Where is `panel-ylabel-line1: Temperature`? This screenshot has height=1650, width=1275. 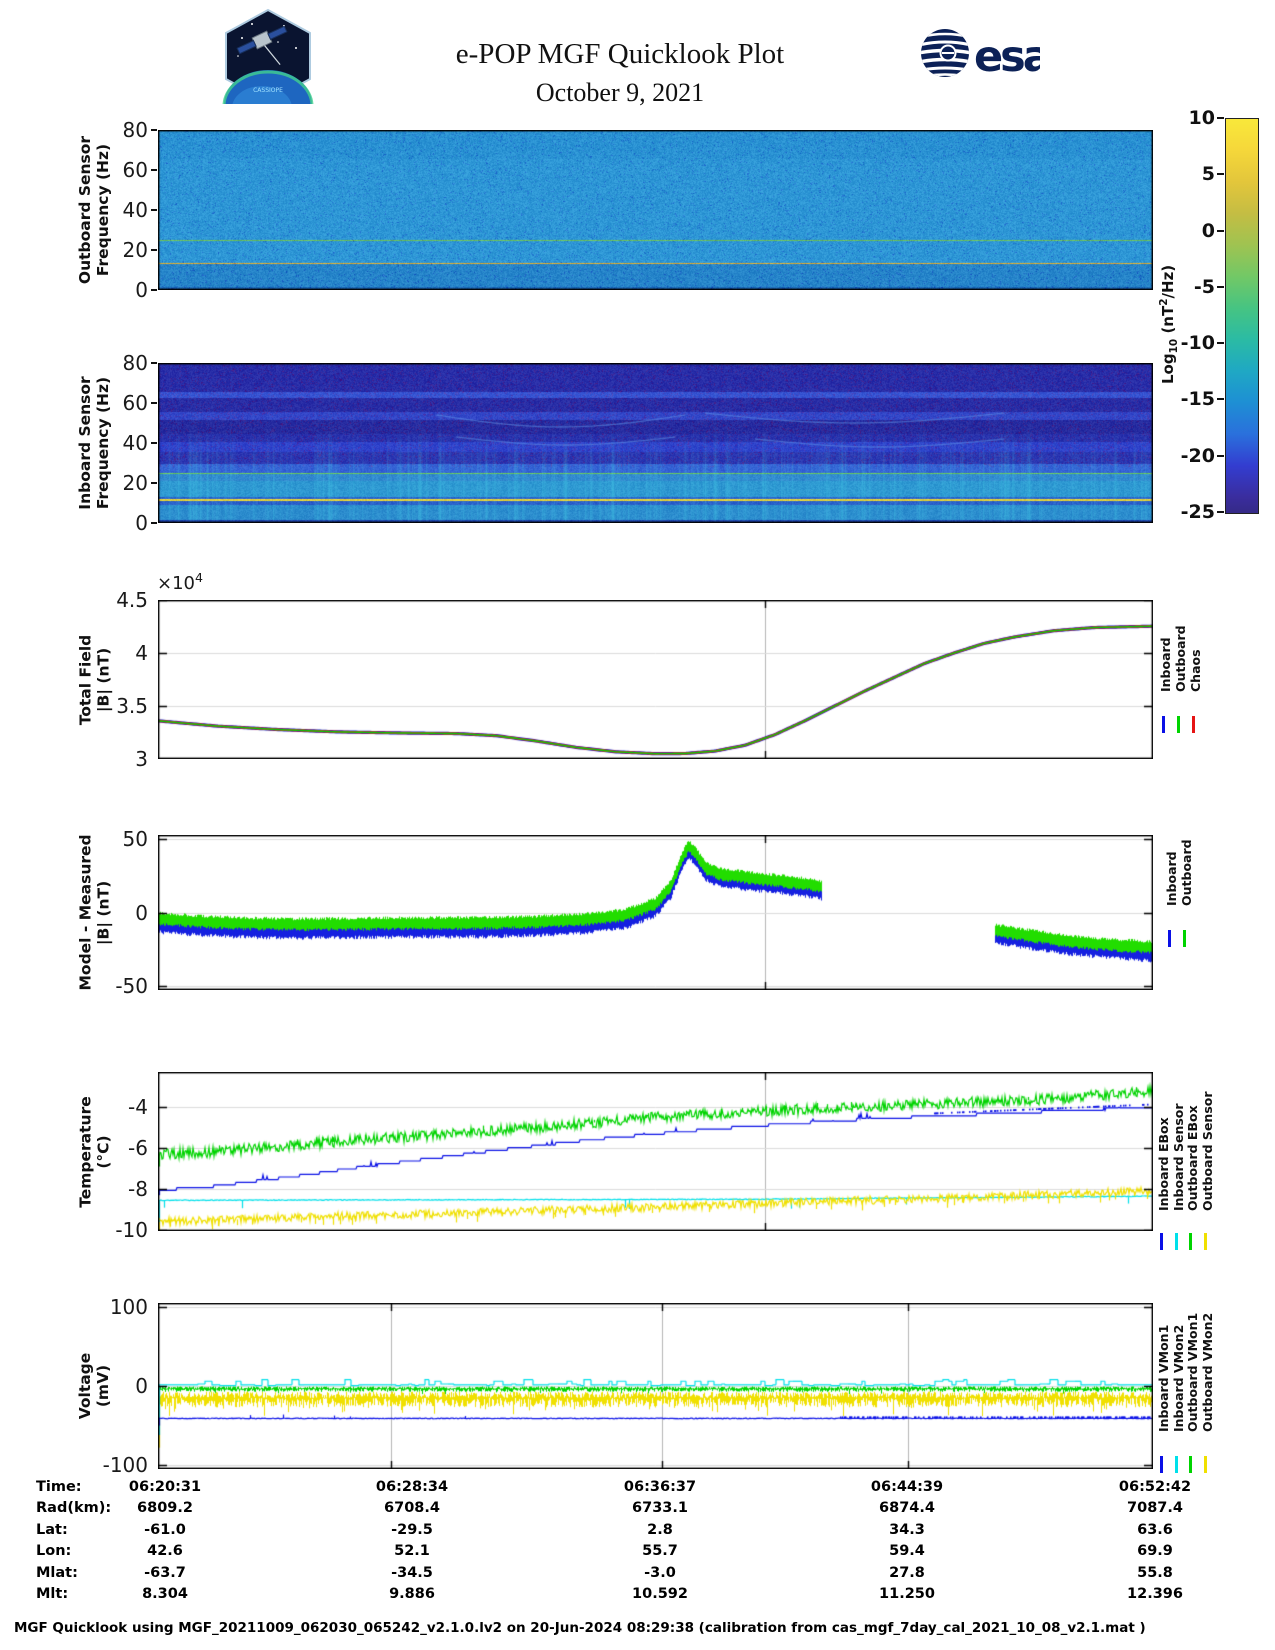
panel-ylabel-line1: Temperature is located at coordinates (85, 1151).